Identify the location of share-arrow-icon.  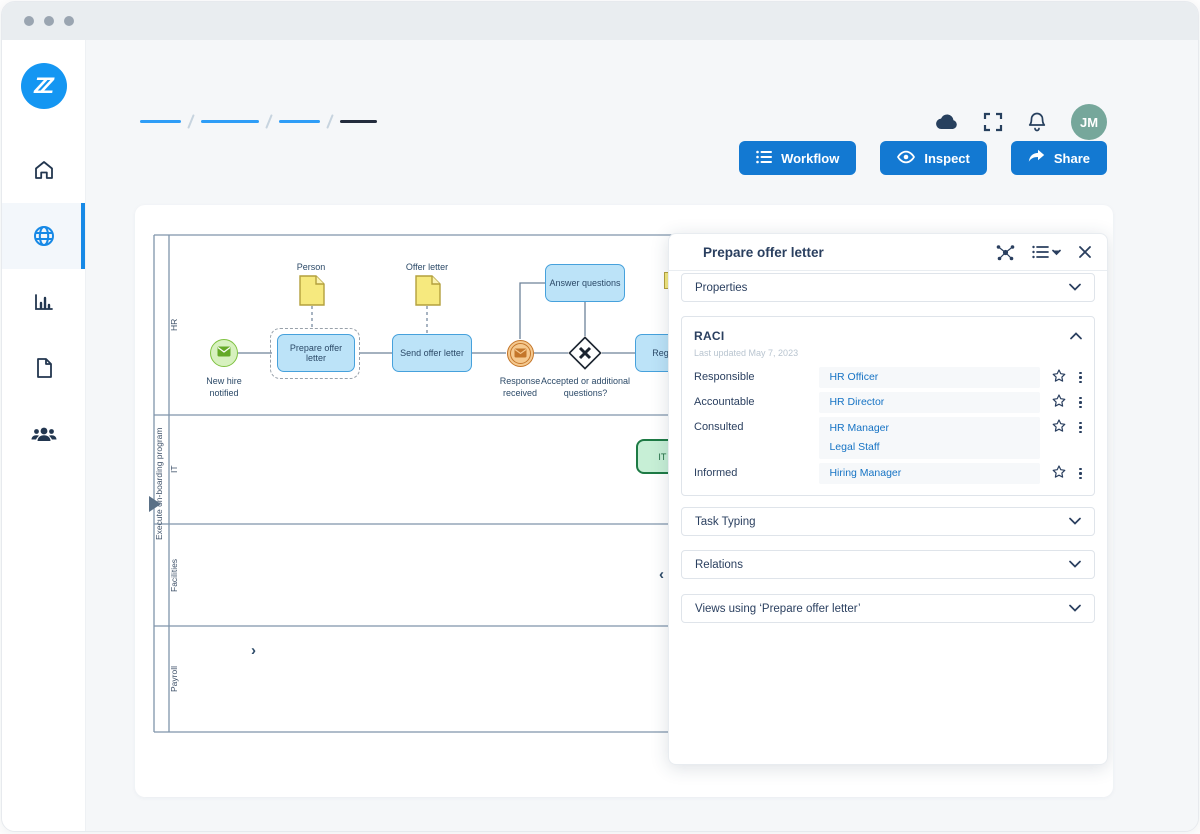
(1036, 158).